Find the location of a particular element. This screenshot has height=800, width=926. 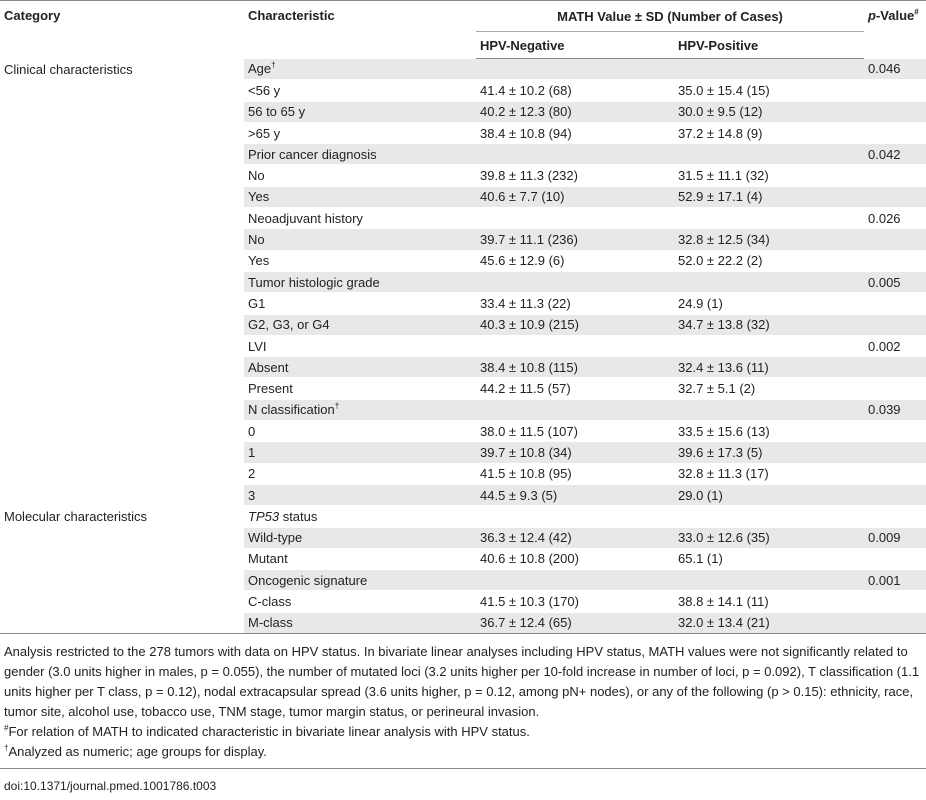

table-row: Present 44.2 ± 11.5 (57) 32.7 ± 5.1 (2) is located at coordinates (463, 388).